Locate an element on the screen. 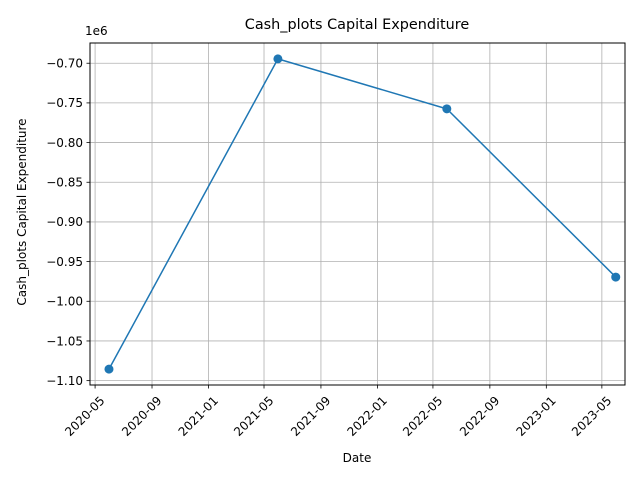 The image size is (640, 480). x-tick-label: 2022-05 is located at coordinates (422, 416).